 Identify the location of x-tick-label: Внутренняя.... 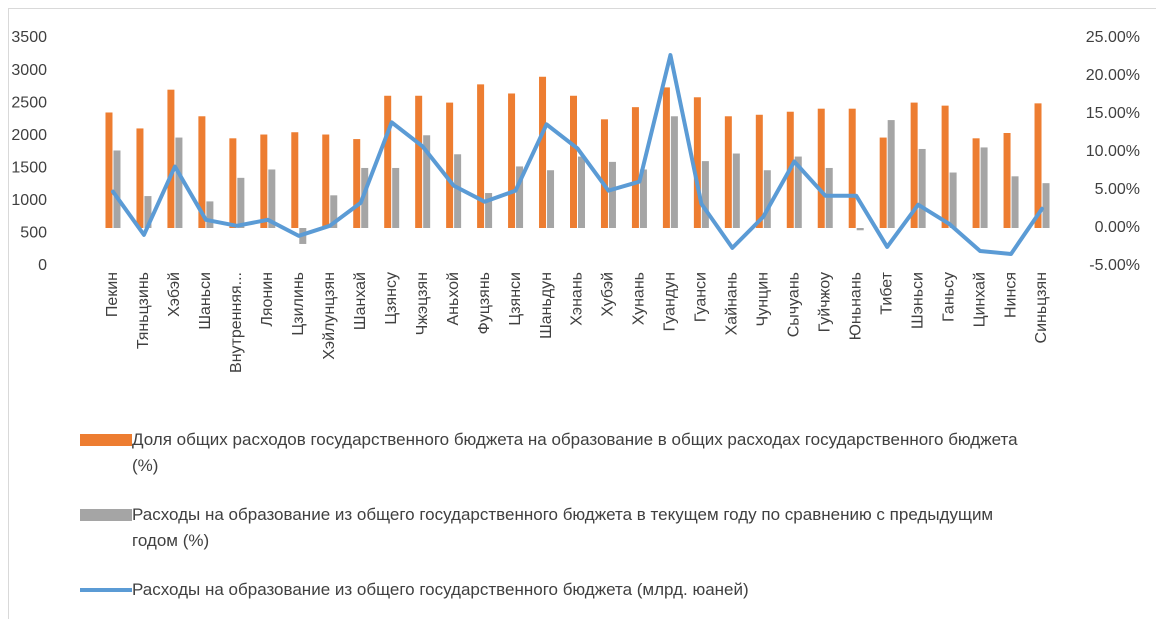
(236, 322).